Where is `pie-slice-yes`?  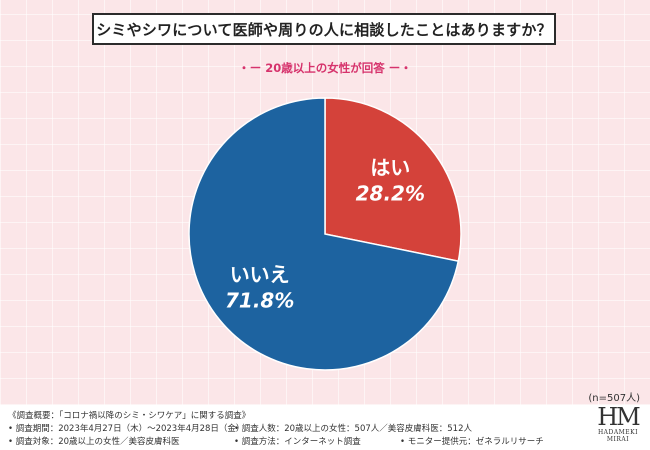
pie-slice-yes is located at coordinates (393, 180).